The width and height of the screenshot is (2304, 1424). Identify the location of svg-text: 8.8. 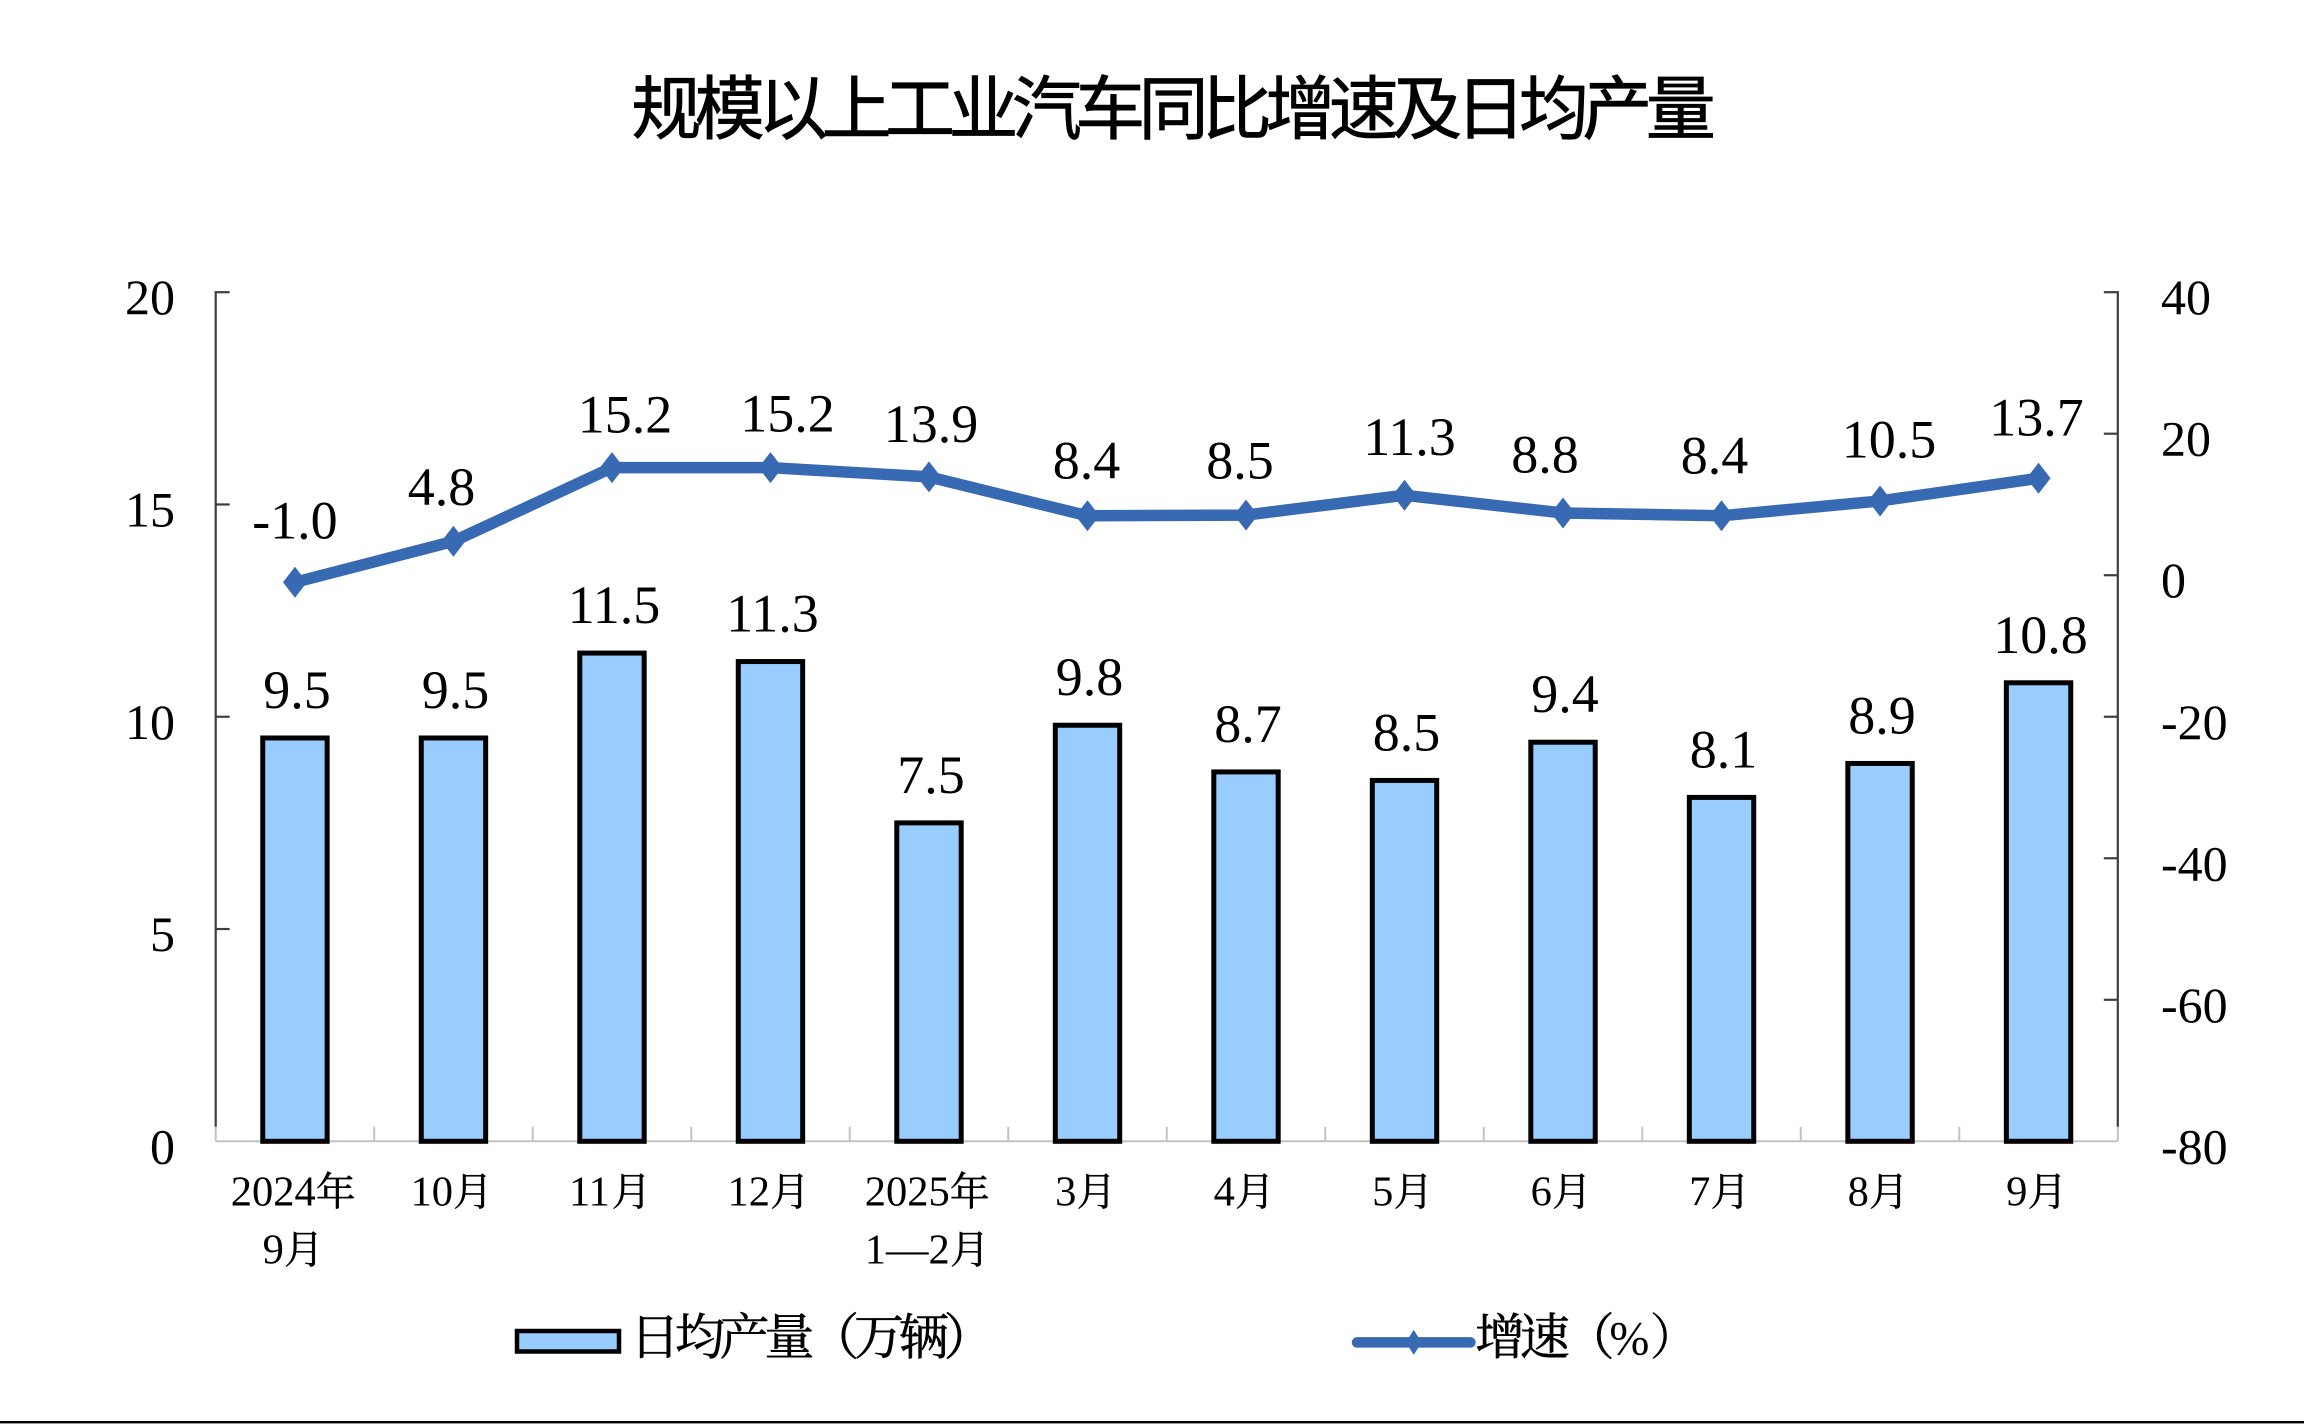
(1545, 454).